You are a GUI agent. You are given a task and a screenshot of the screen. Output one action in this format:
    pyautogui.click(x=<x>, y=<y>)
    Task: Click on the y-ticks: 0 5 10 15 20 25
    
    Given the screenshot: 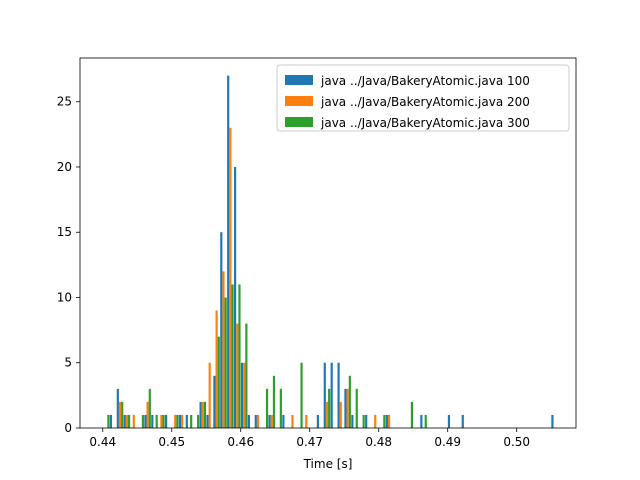 What is the action you would take?
    pyautogui.click(x=68, y=265)
    